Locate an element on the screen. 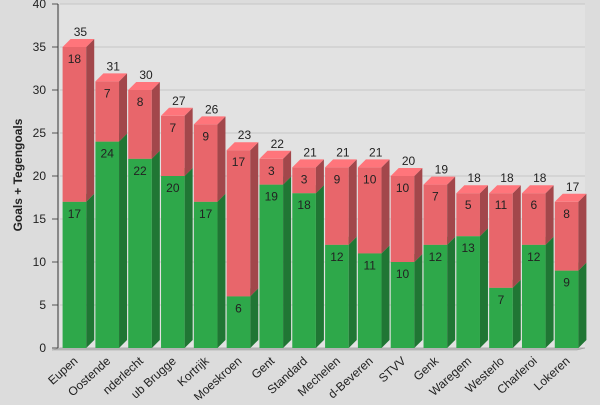 The height and width of the screenshot is (405, 600). data-label-total: 35 is located at coordinates (81, 32).